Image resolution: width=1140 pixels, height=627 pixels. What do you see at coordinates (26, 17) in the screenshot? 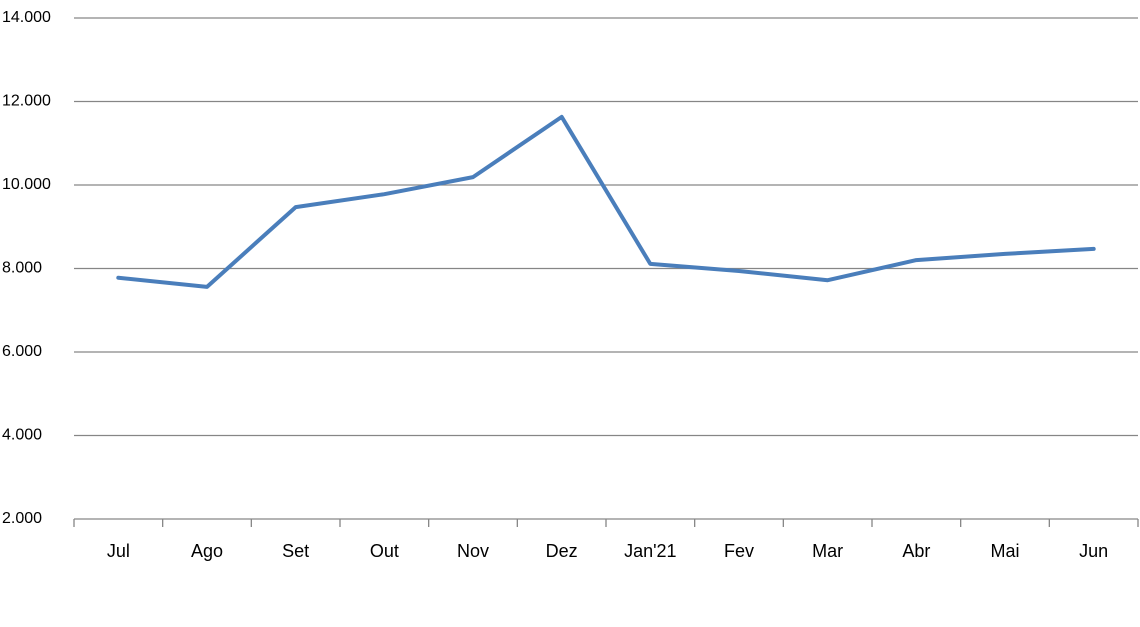
I see `y-tick-label: 14.000` at bounding box center [26, 17].